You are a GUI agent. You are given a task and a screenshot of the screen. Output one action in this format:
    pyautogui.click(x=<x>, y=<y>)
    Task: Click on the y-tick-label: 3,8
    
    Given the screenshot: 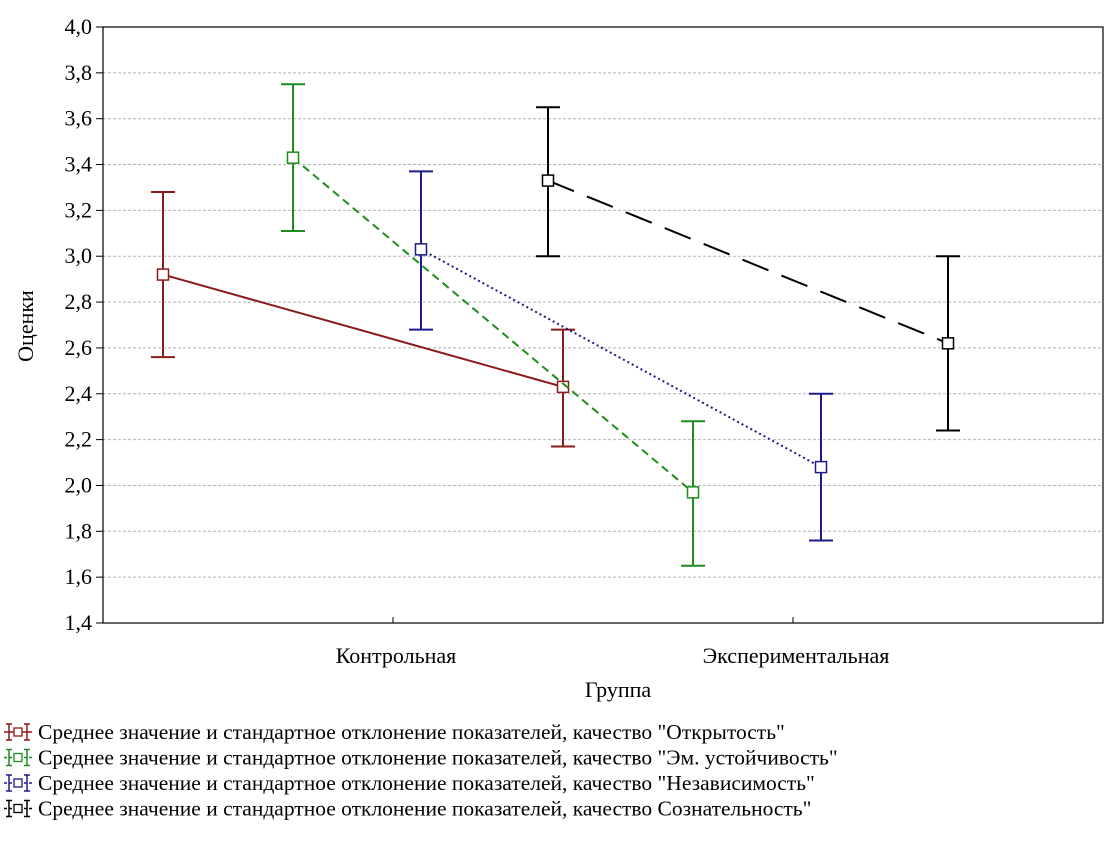 What is the action you would take?
    pyautogui.click(x=79, y=72)
    